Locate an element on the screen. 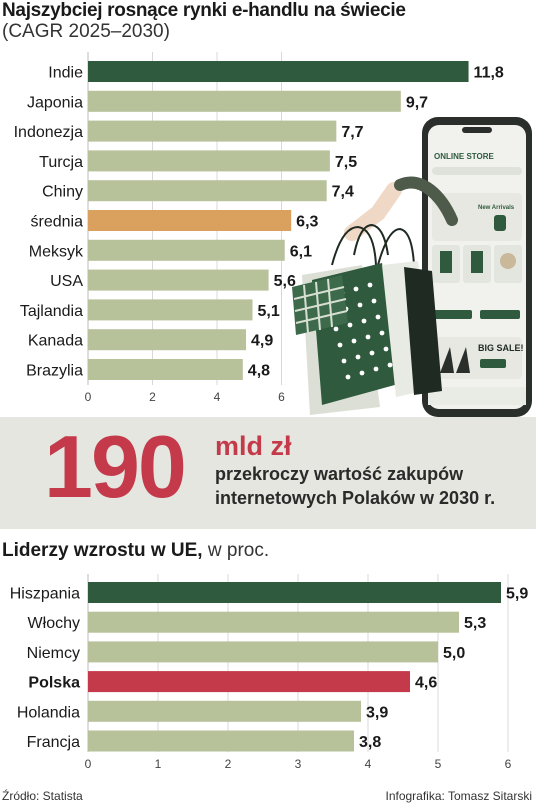 This screenshot has width=536, height=806. chart2-title-bold: Liderzy wzrostu w UE, is located at coordinates (102, 550).